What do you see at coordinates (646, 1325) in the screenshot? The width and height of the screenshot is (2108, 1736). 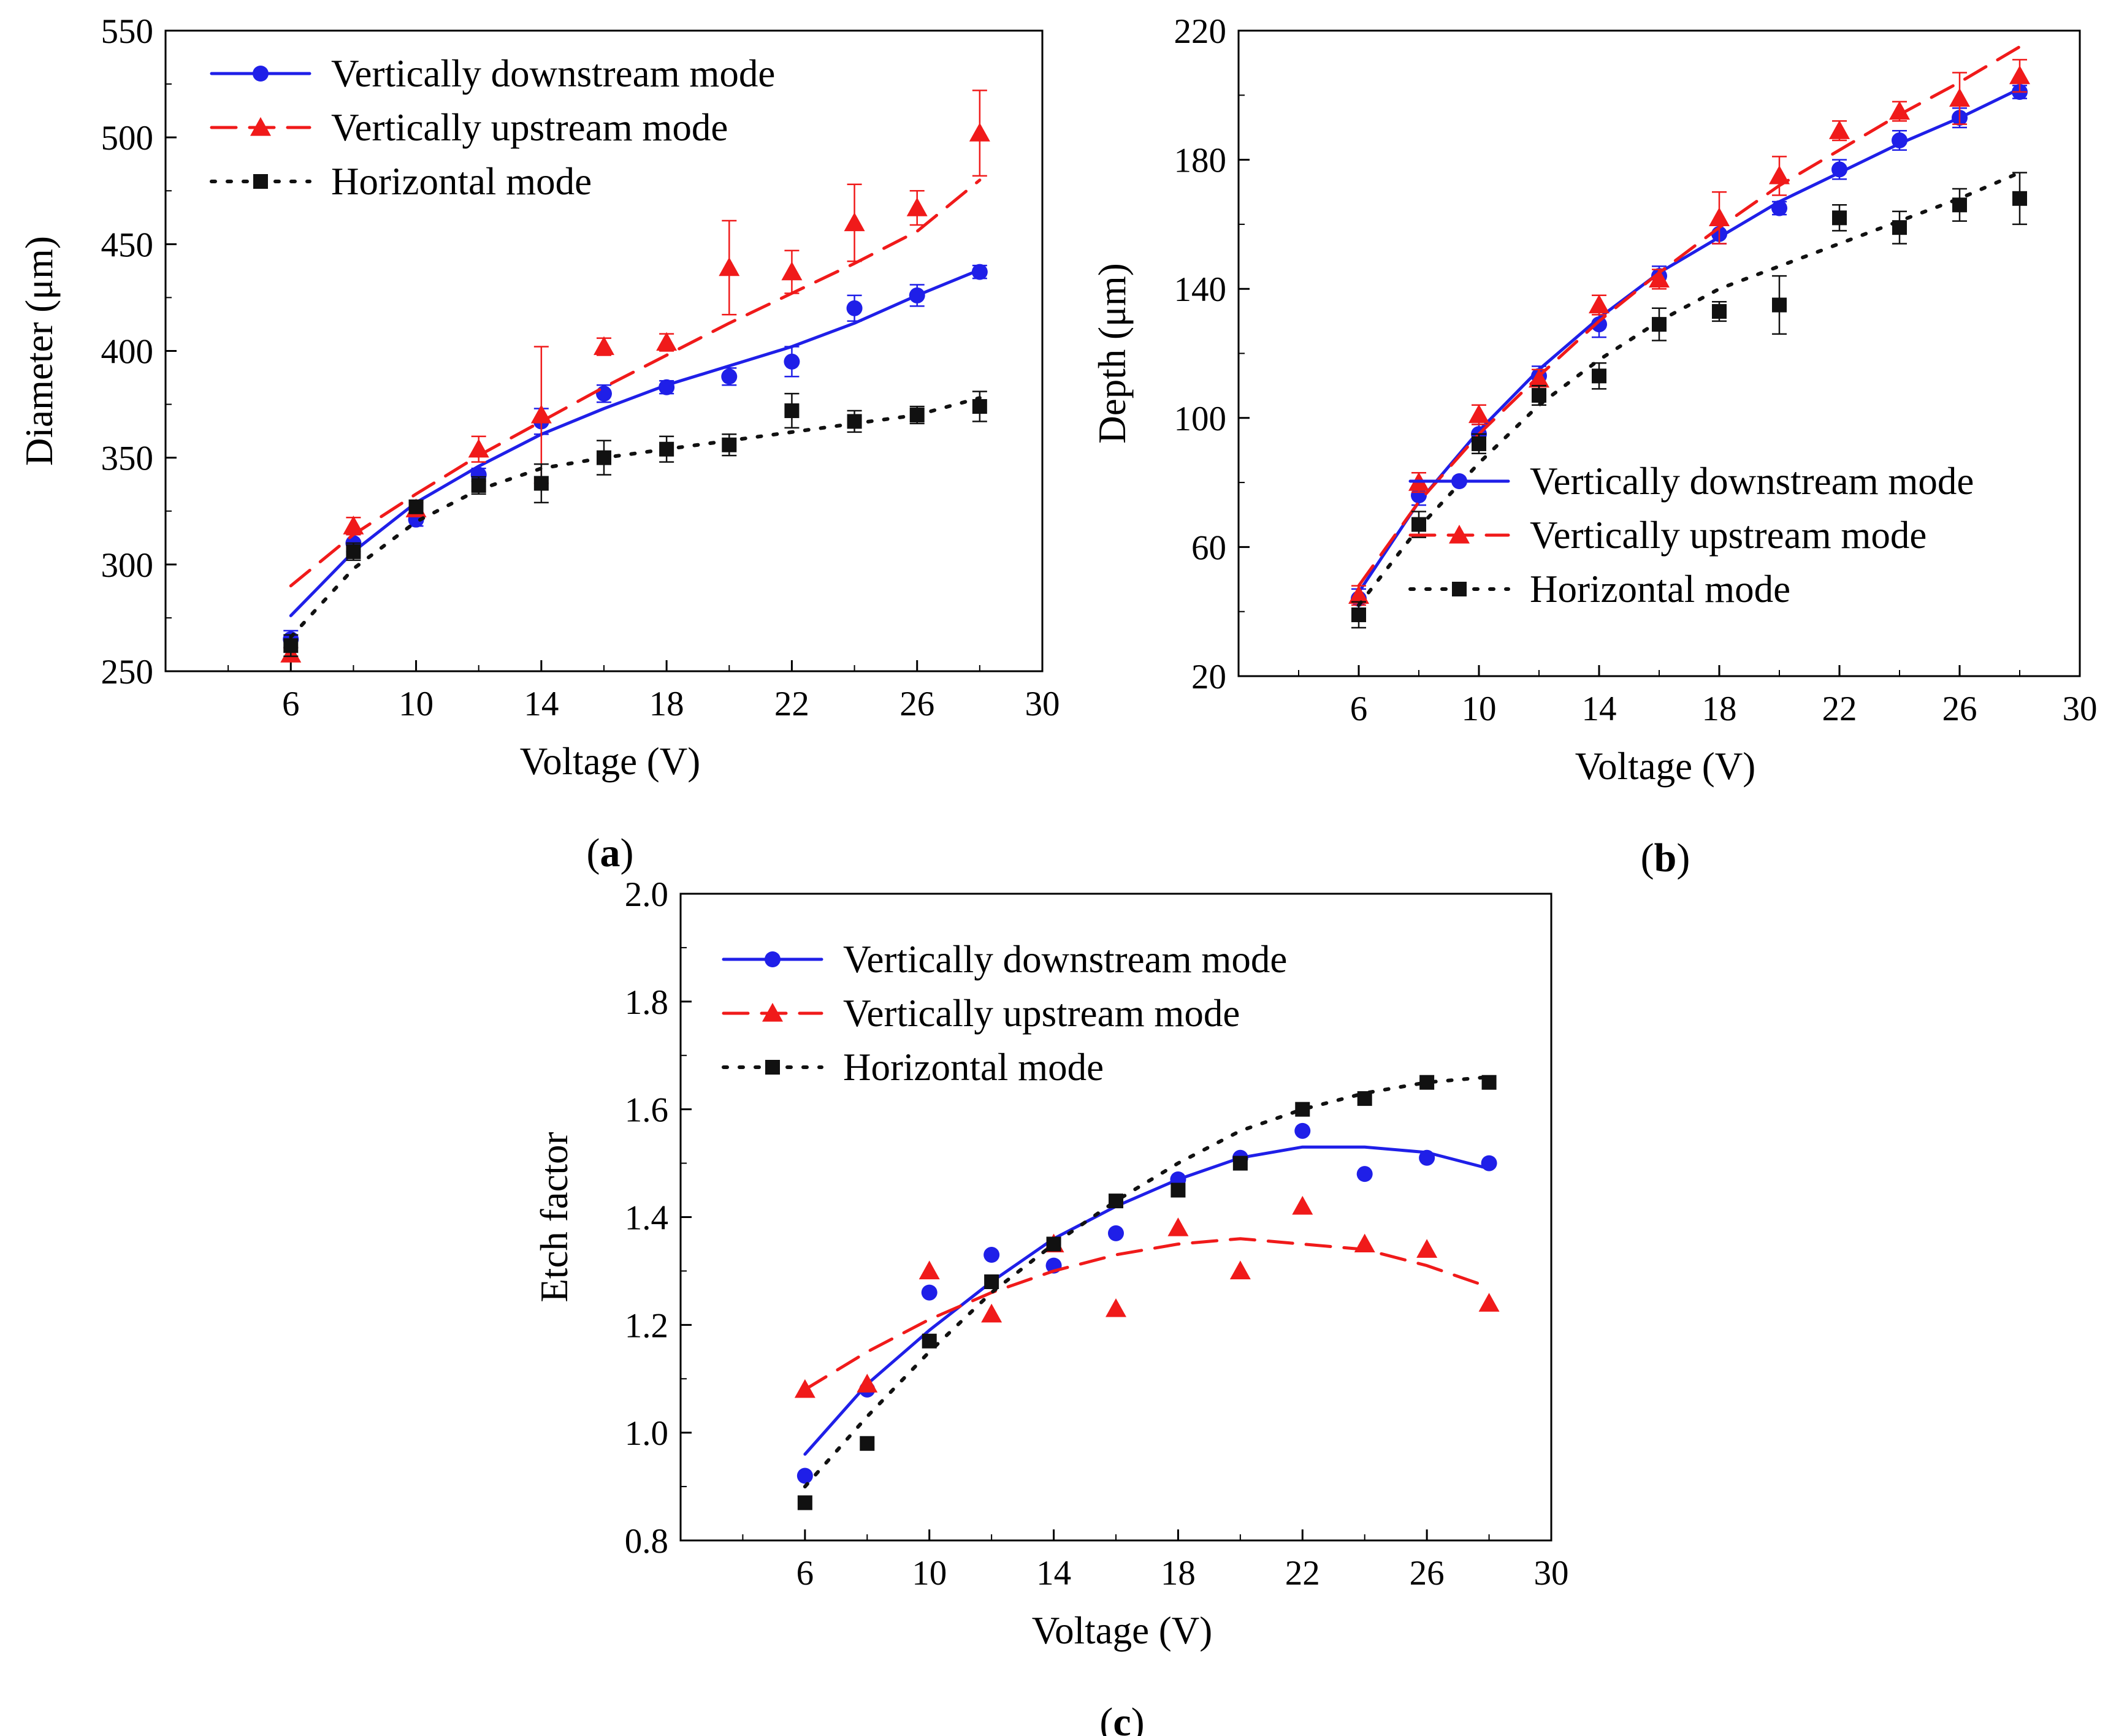 I see `y-tick-label: 1.2` at bounding box center [646, 1325].